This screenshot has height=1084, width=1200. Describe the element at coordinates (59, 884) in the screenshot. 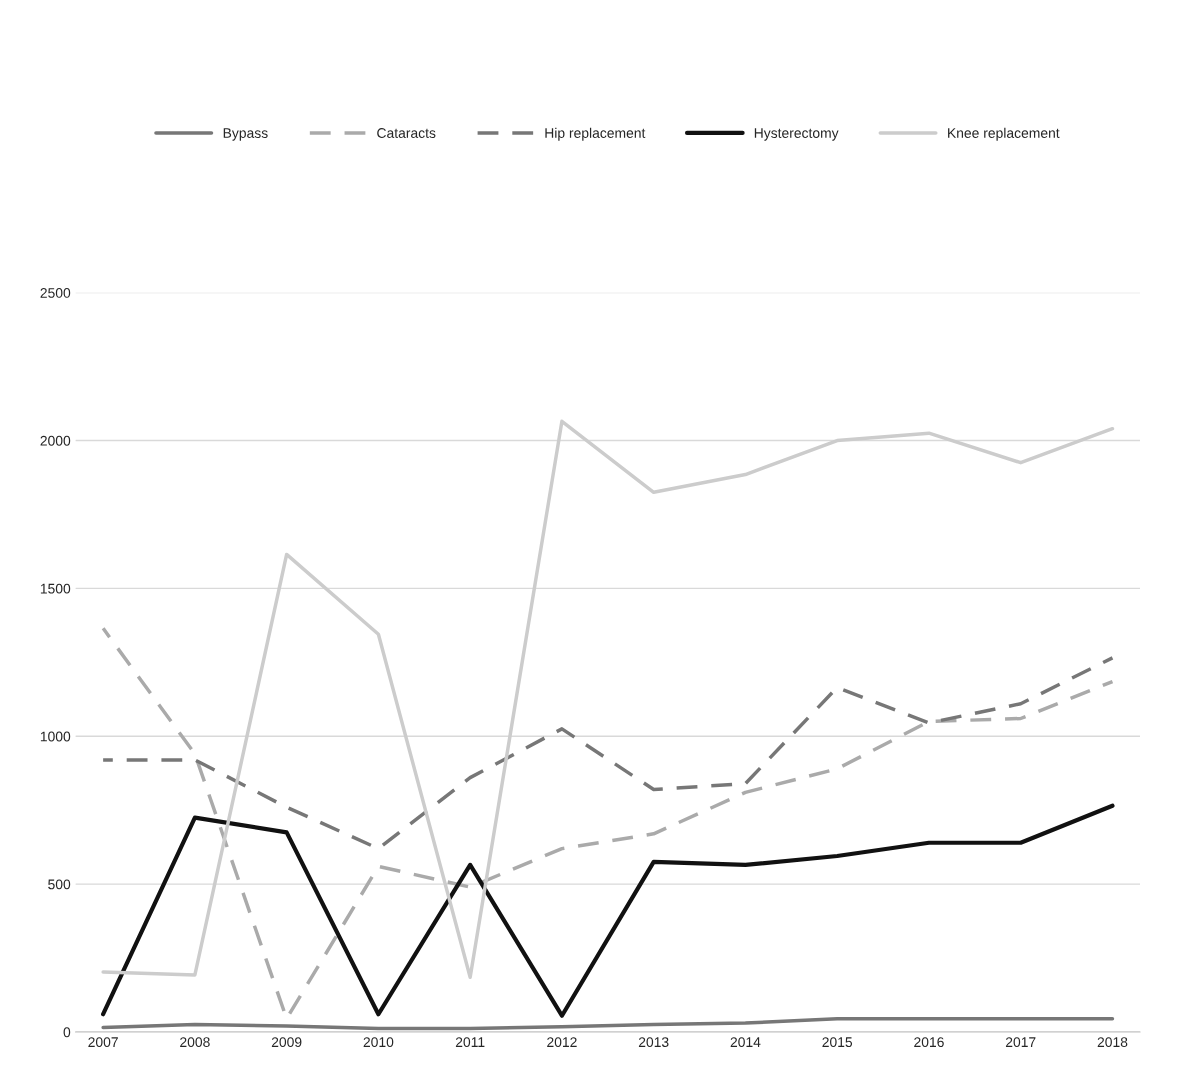

I see `y-tick-label: 500` at that location.